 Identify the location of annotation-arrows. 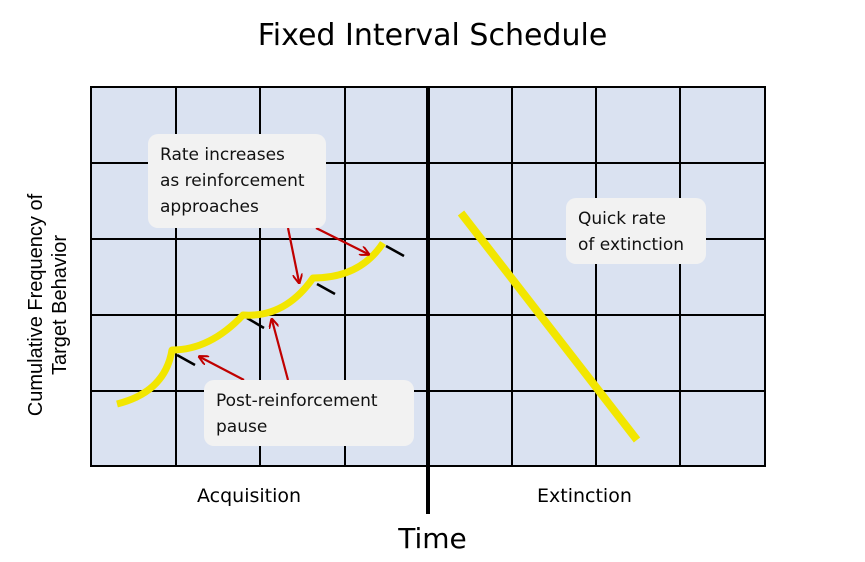
(284, 304).